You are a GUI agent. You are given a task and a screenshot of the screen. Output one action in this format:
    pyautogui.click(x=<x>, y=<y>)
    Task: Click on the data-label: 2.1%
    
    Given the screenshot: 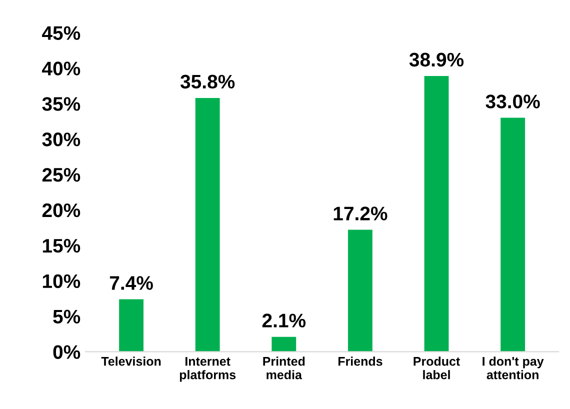 What is the action you would take?
    pyautogui.click(x=284, y=321)
    